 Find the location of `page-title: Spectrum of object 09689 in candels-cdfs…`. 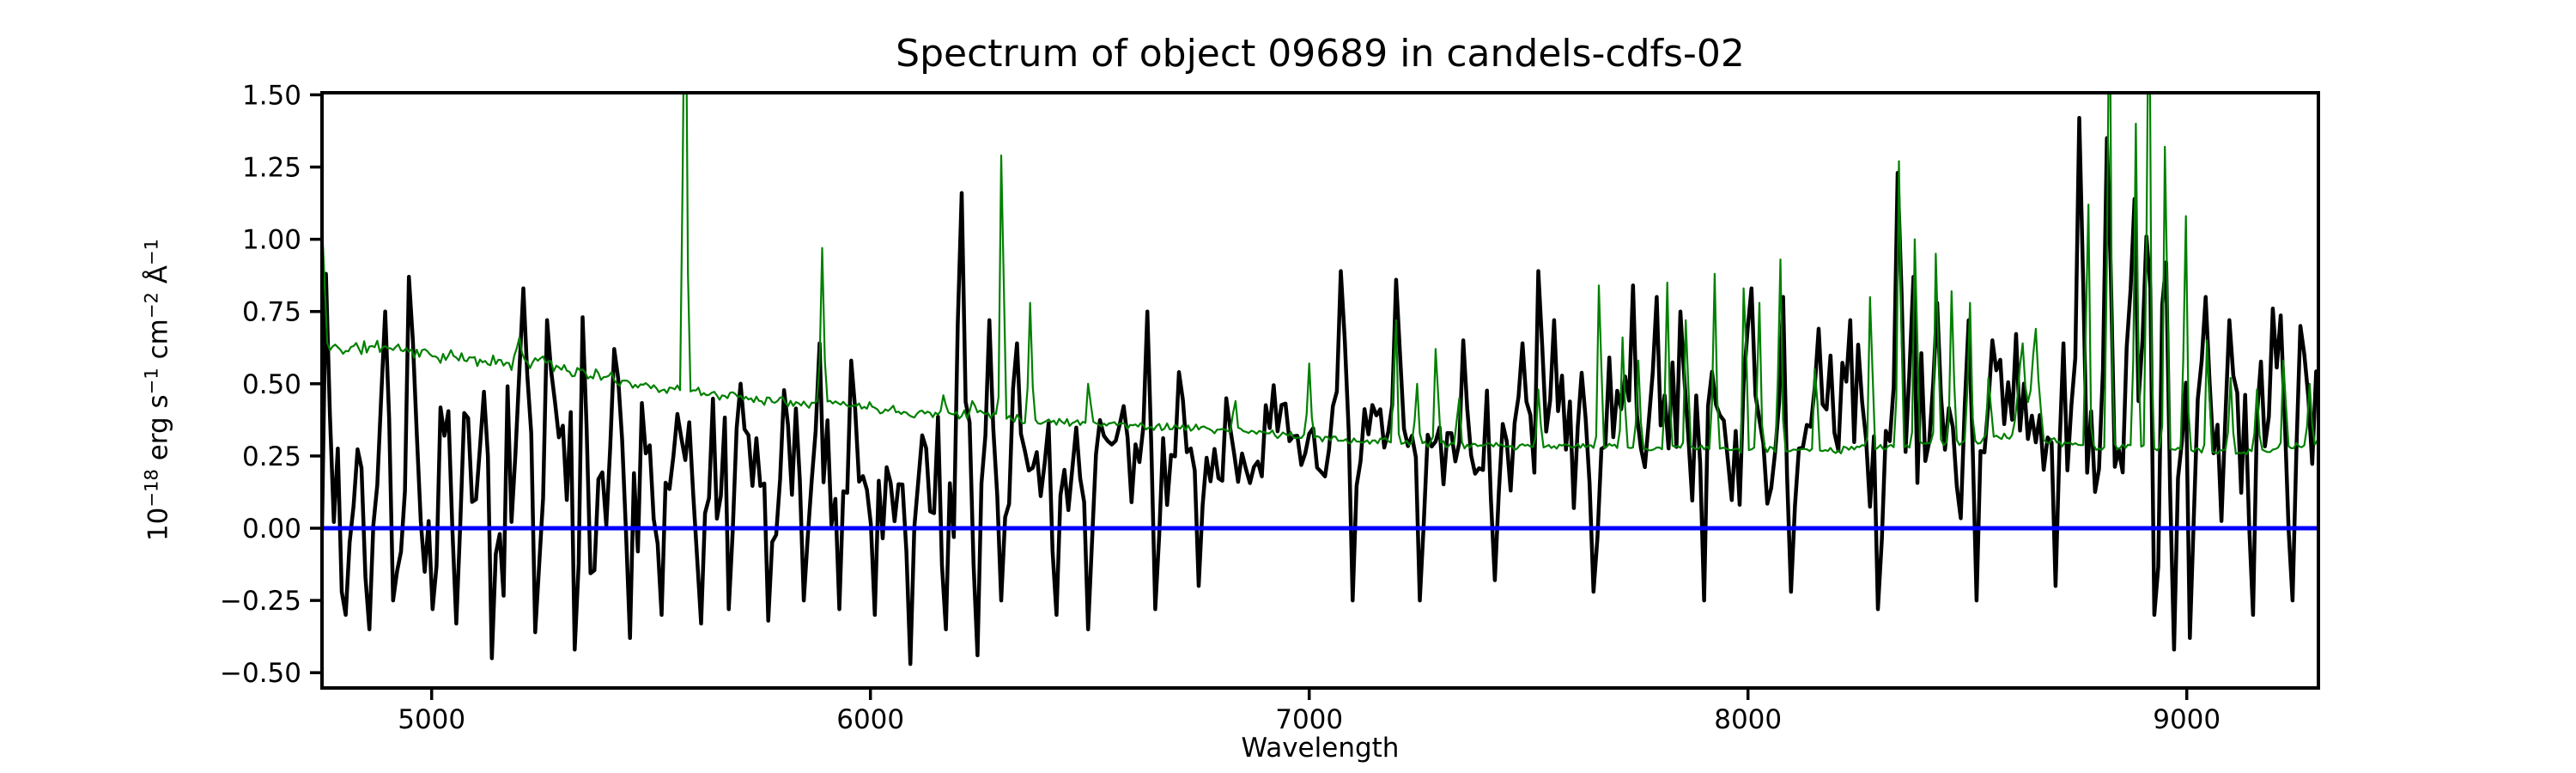

page-title: Spectrum of object 09689 in candels-cdfs… is located at coordinates (1320, 54).